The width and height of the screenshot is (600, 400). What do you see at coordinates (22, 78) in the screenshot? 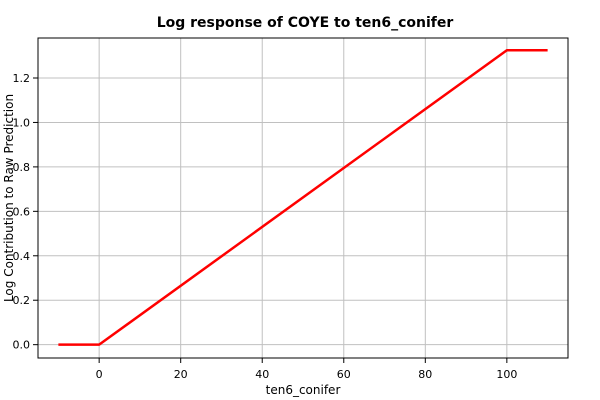
I see `y-tick-label: 1.2` at bounding box center [22, 78].